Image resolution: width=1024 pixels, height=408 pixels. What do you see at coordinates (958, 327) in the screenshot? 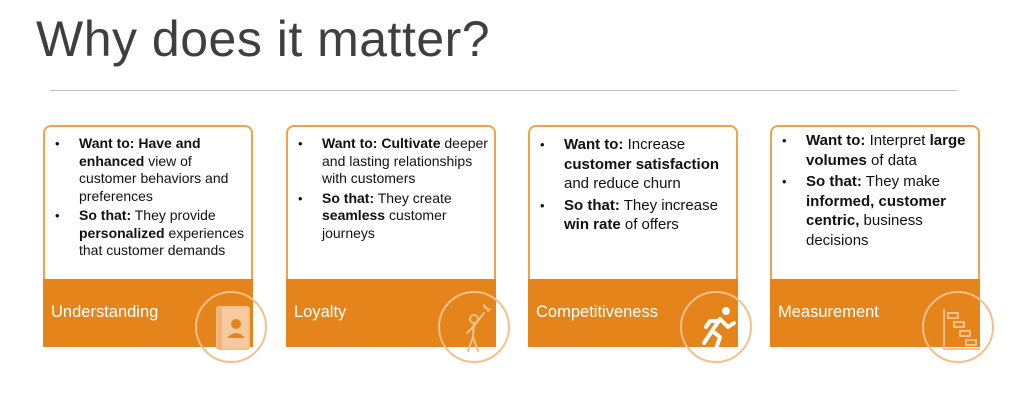
I see `gantt-chart-icon` at bounding box center [958, 327].